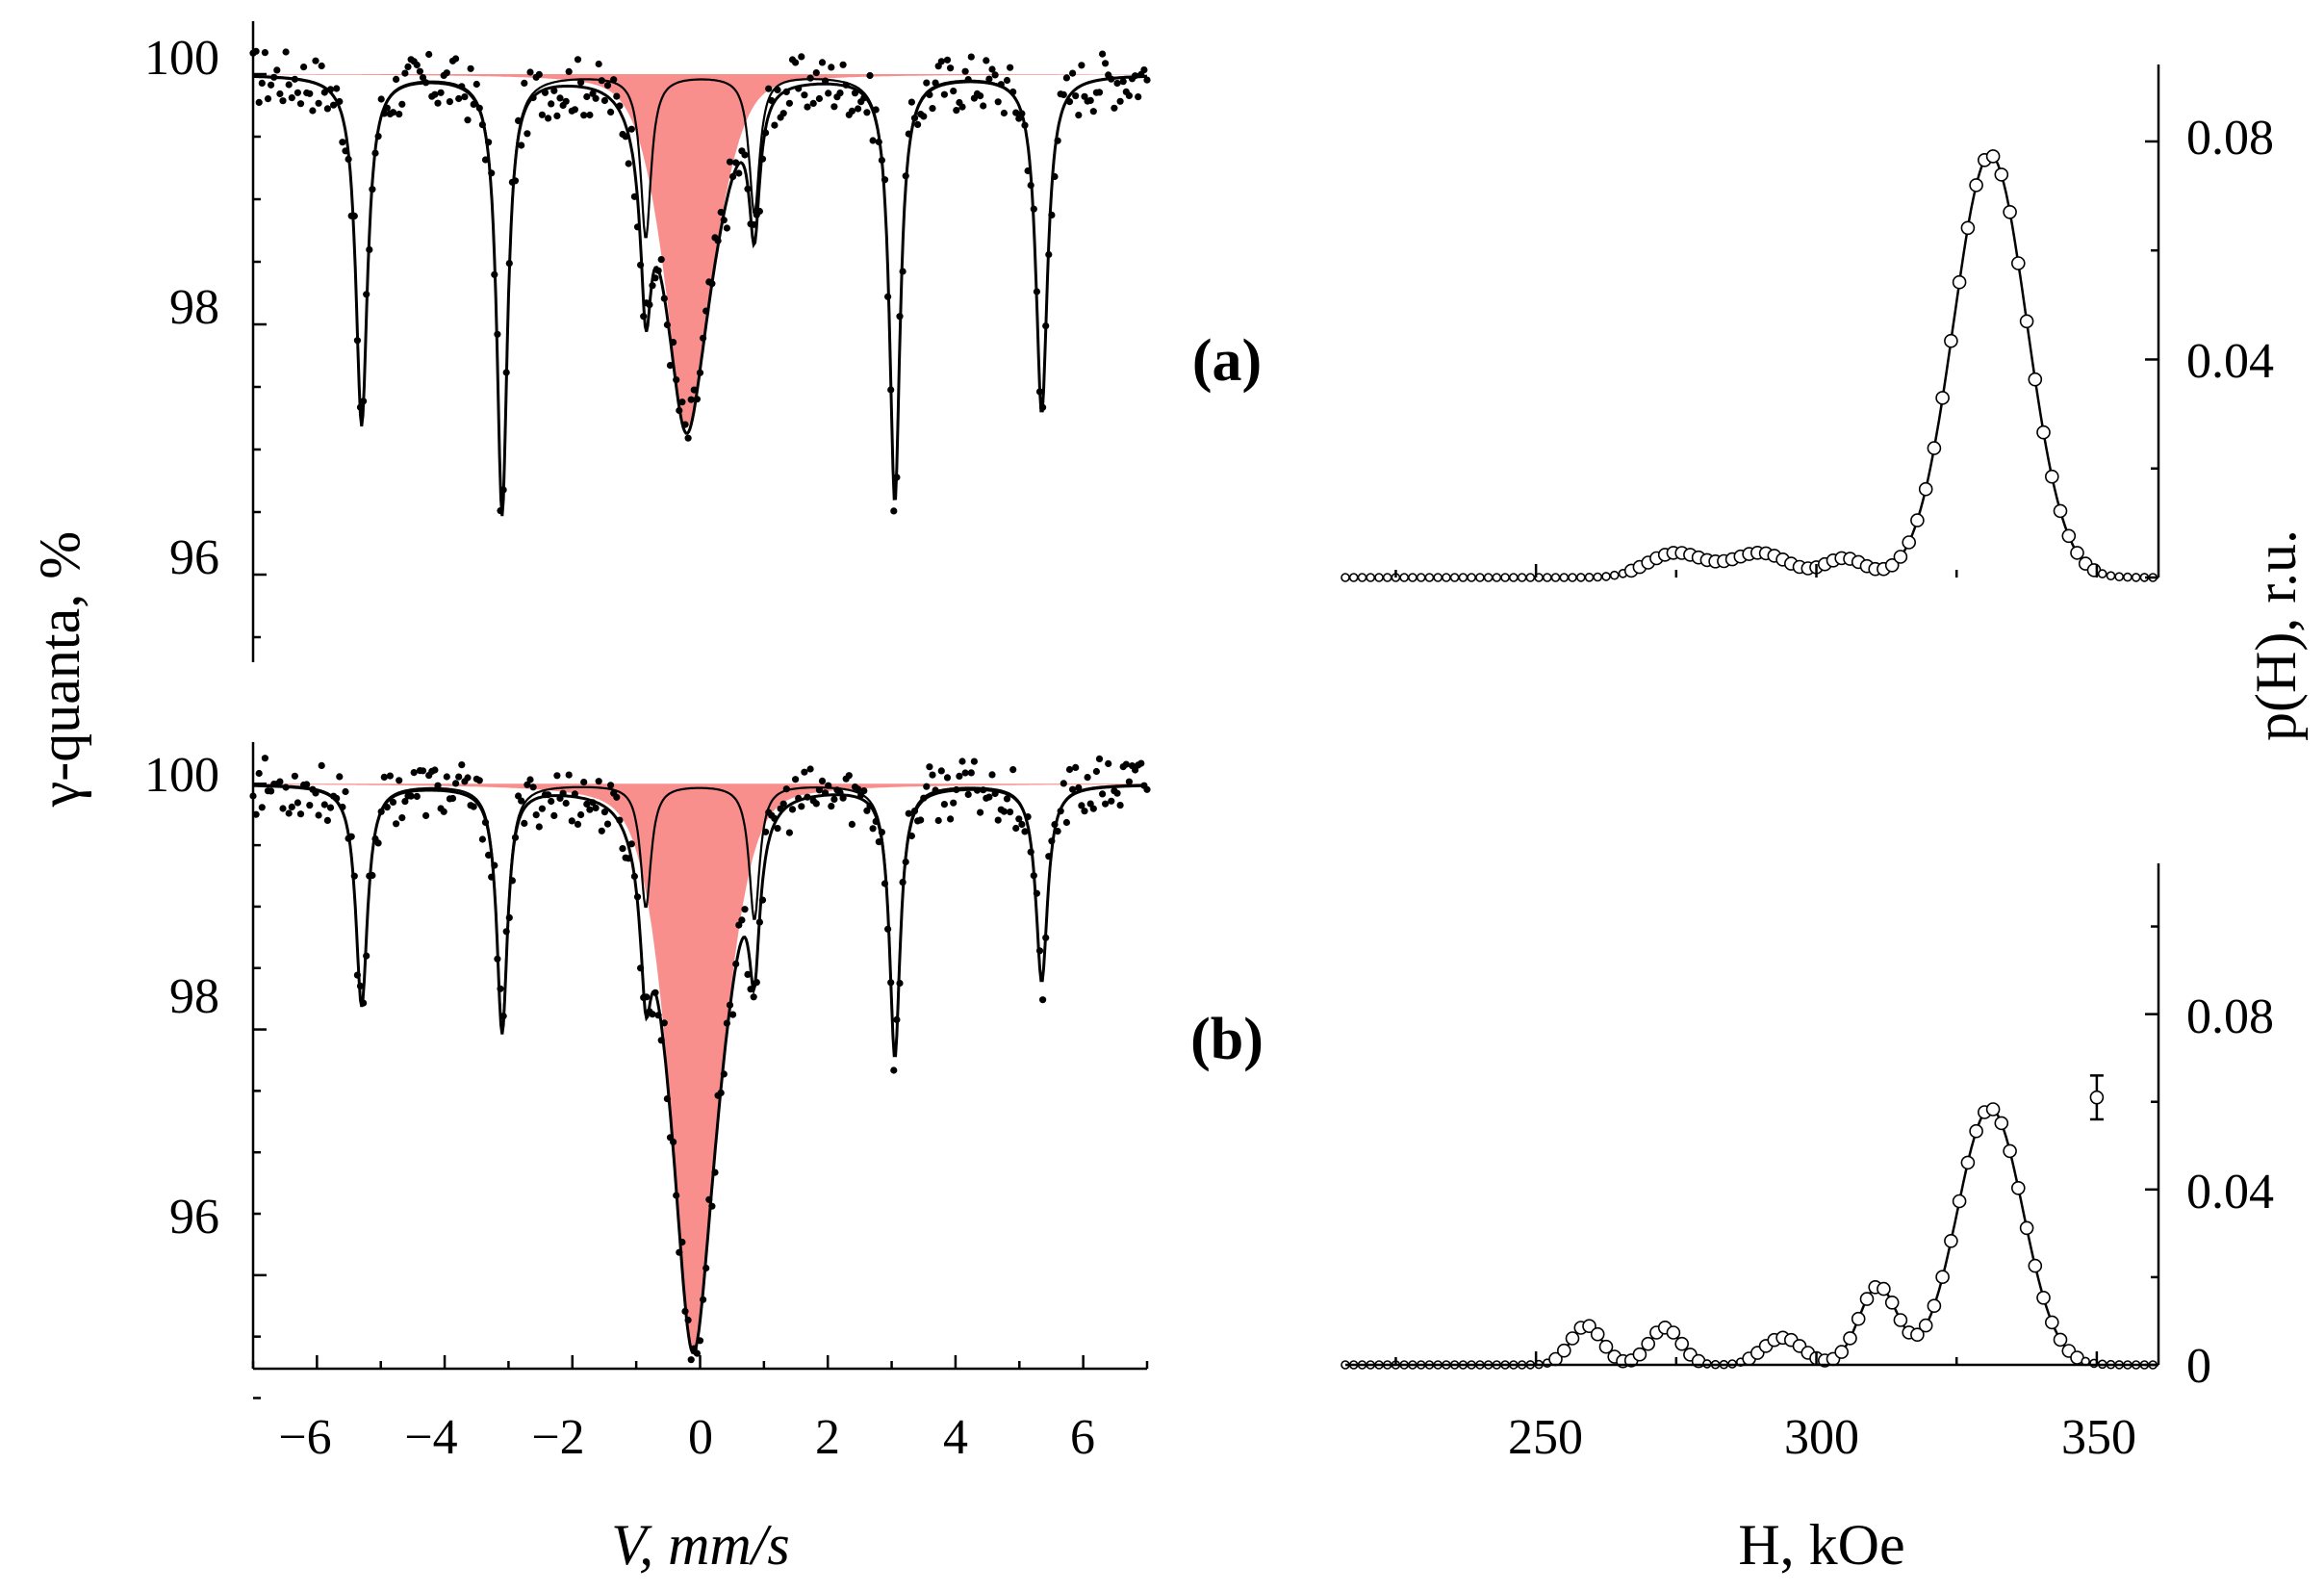 This screenshot has height=1592, width=2324. What do you see at coordinates (182, 58) in the screenshot?
I see `ytick-label-a-100: 100` at bounding box center [182, 58].